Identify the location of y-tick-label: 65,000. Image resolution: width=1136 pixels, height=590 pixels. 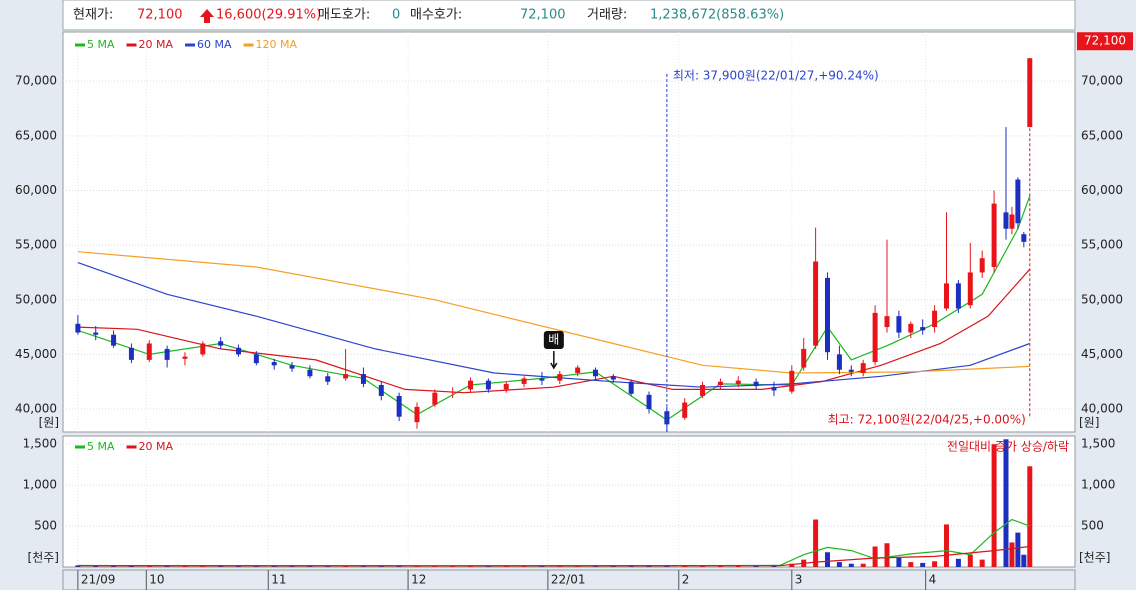
(36, 135).